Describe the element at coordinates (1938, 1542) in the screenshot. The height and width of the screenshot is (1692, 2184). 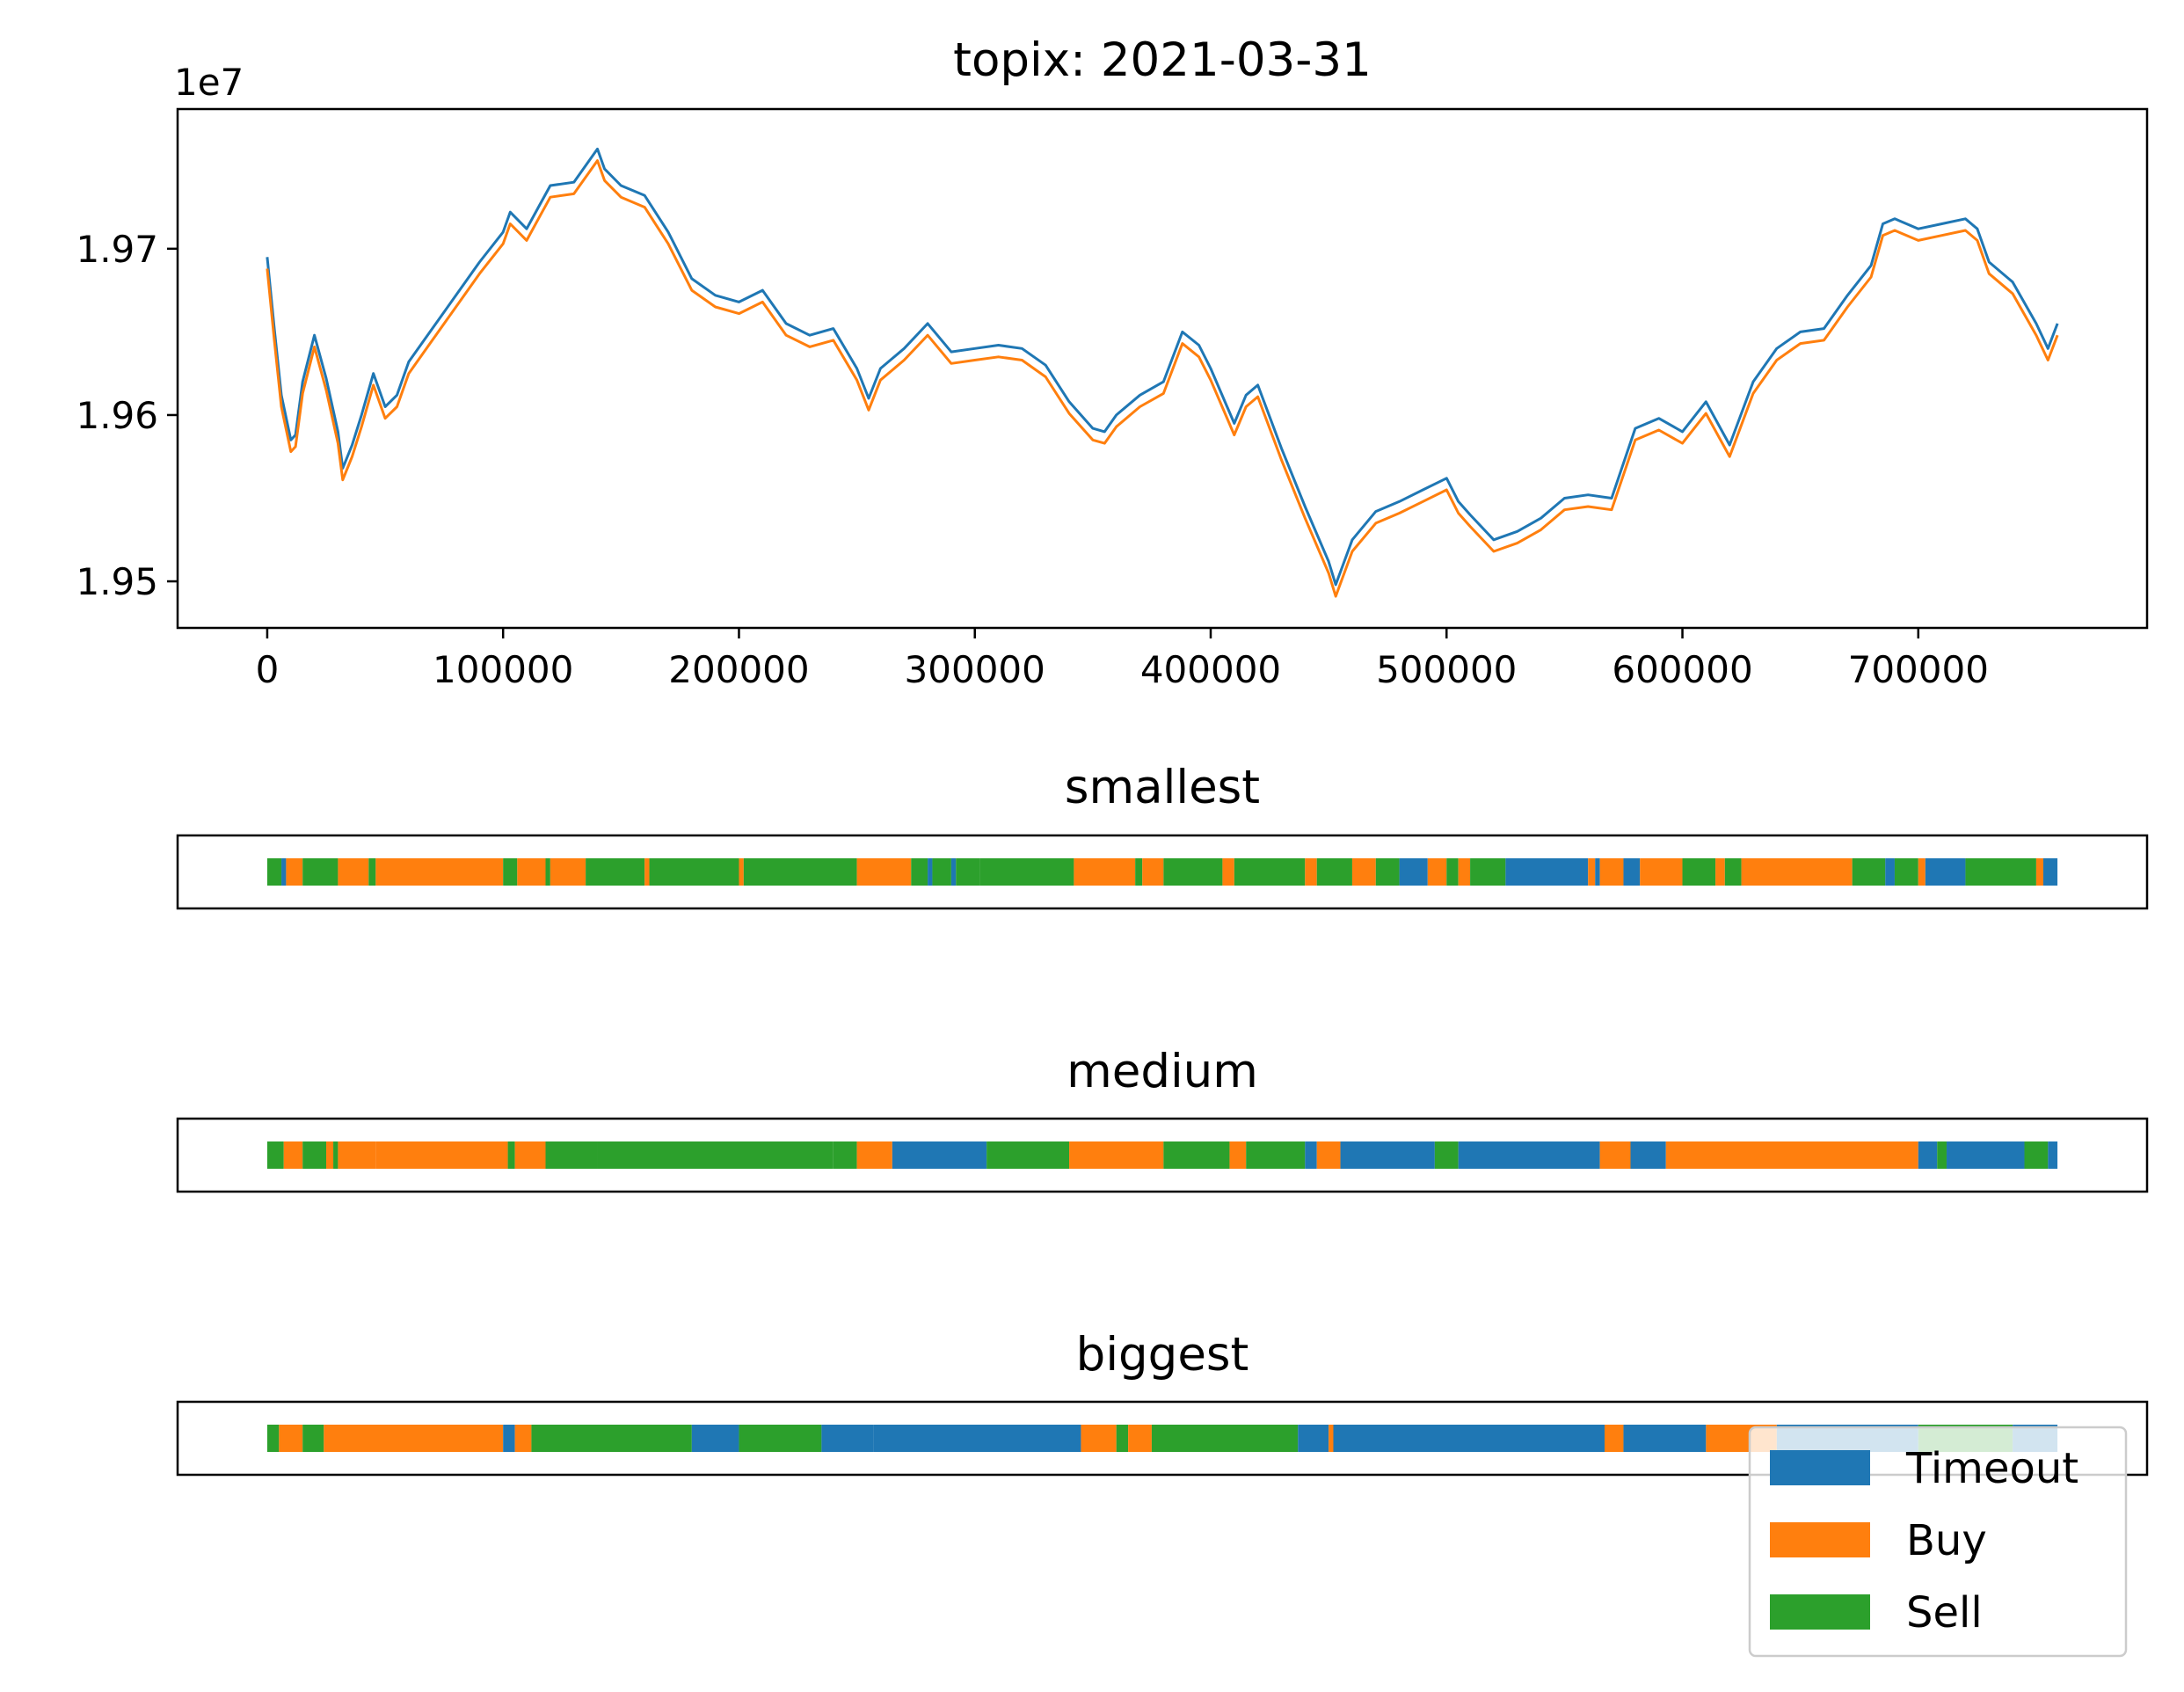
I see `legend: Timeout Buy Sell` at that location.